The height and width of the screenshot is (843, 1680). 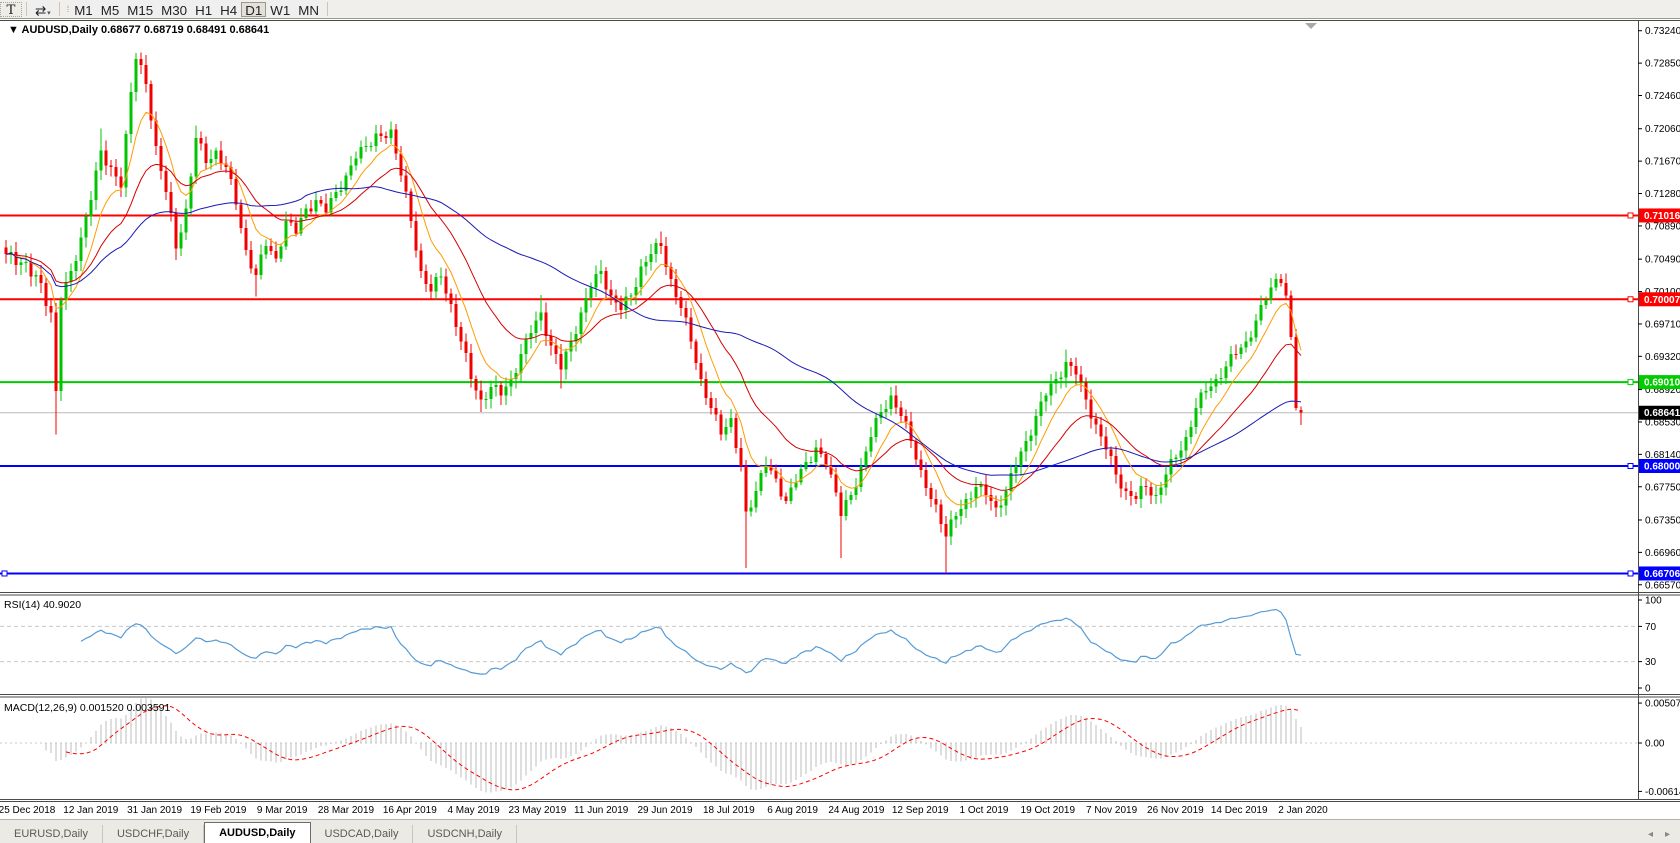 What do you see at coordinates (282, 810) in the screenshot?
I see `svg-text: 9 Mar 2019` at bounding box center [282, 810].